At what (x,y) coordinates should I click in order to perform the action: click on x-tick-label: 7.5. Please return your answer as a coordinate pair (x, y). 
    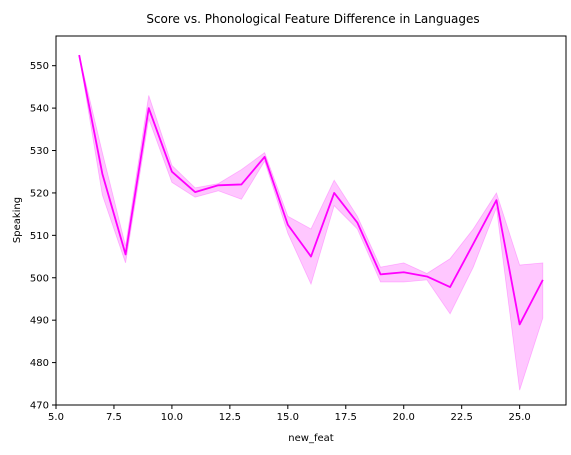
    Looking at the image, I should click on (114, 417).